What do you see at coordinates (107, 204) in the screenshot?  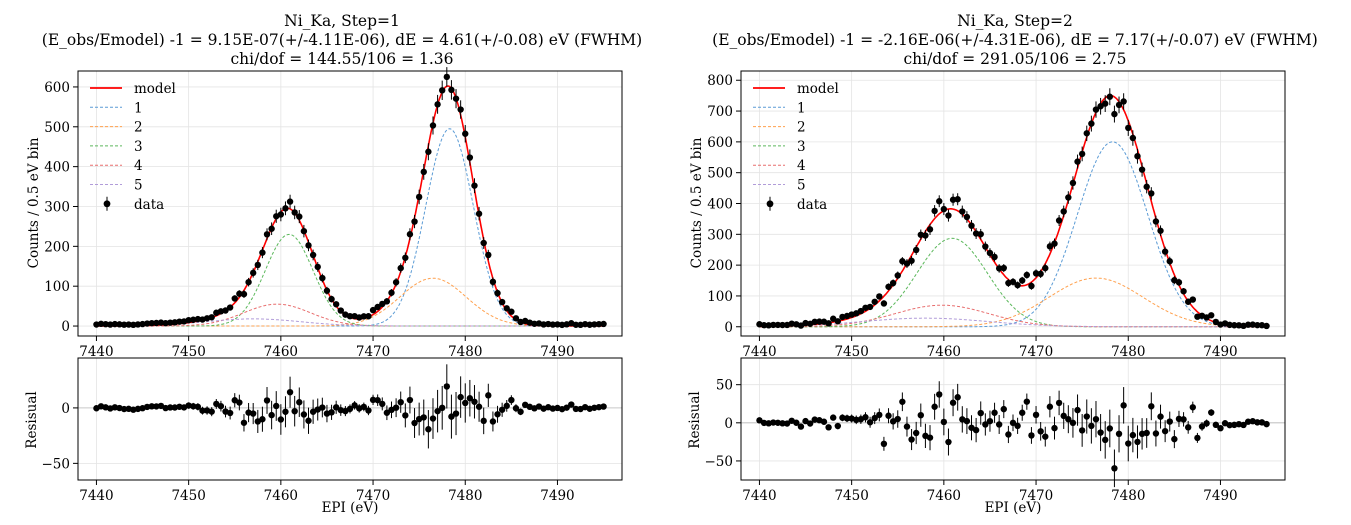 I see `legend-data-marker` at bounding box center [107, 204].